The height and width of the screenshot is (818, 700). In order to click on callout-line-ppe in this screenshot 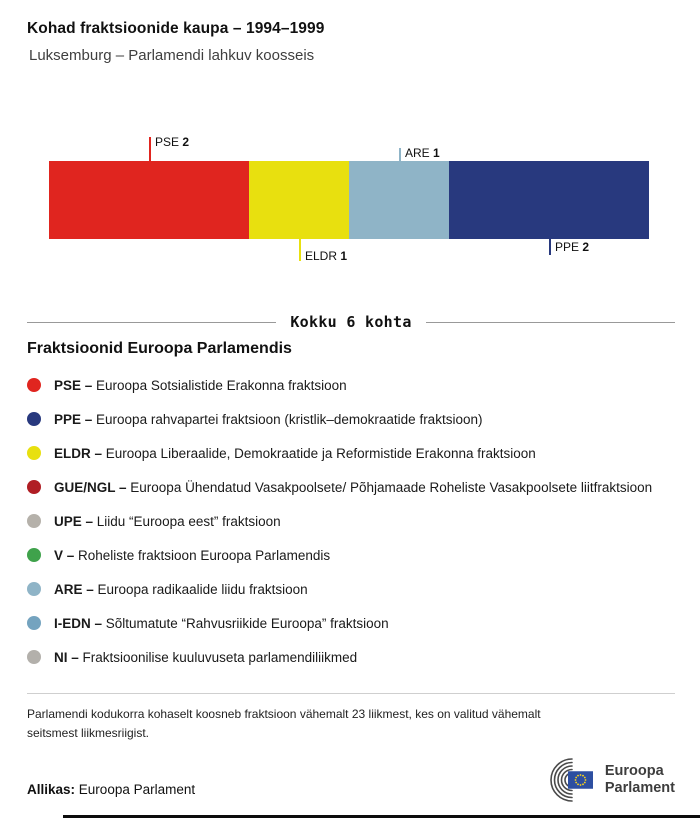, I will do `click(550, 247)`.